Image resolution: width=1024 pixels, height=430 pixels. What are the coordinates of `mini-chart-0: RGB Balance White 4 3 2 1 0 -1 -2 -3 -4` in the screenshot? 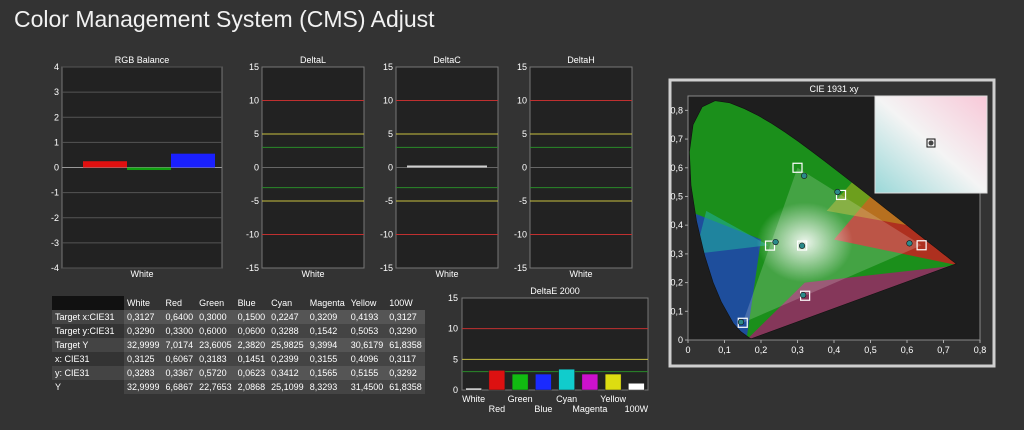 It's located at (137, 167).